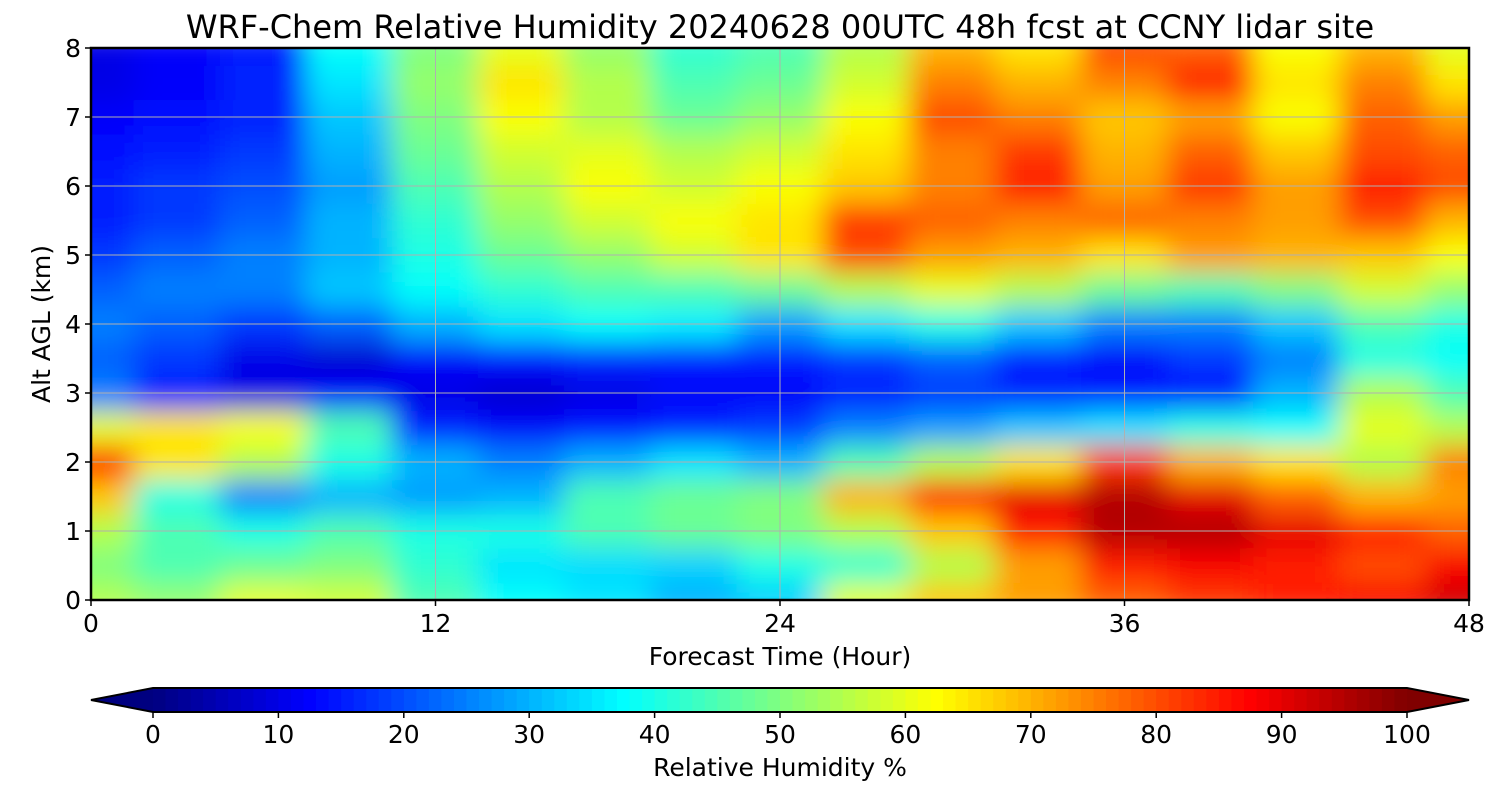 Image resolution: width=1500 pixels, height=800 pixels. Describe the element at coordinates (153, 734) in the screenshot. I see `colorbar-tick-label: 0` at that location.